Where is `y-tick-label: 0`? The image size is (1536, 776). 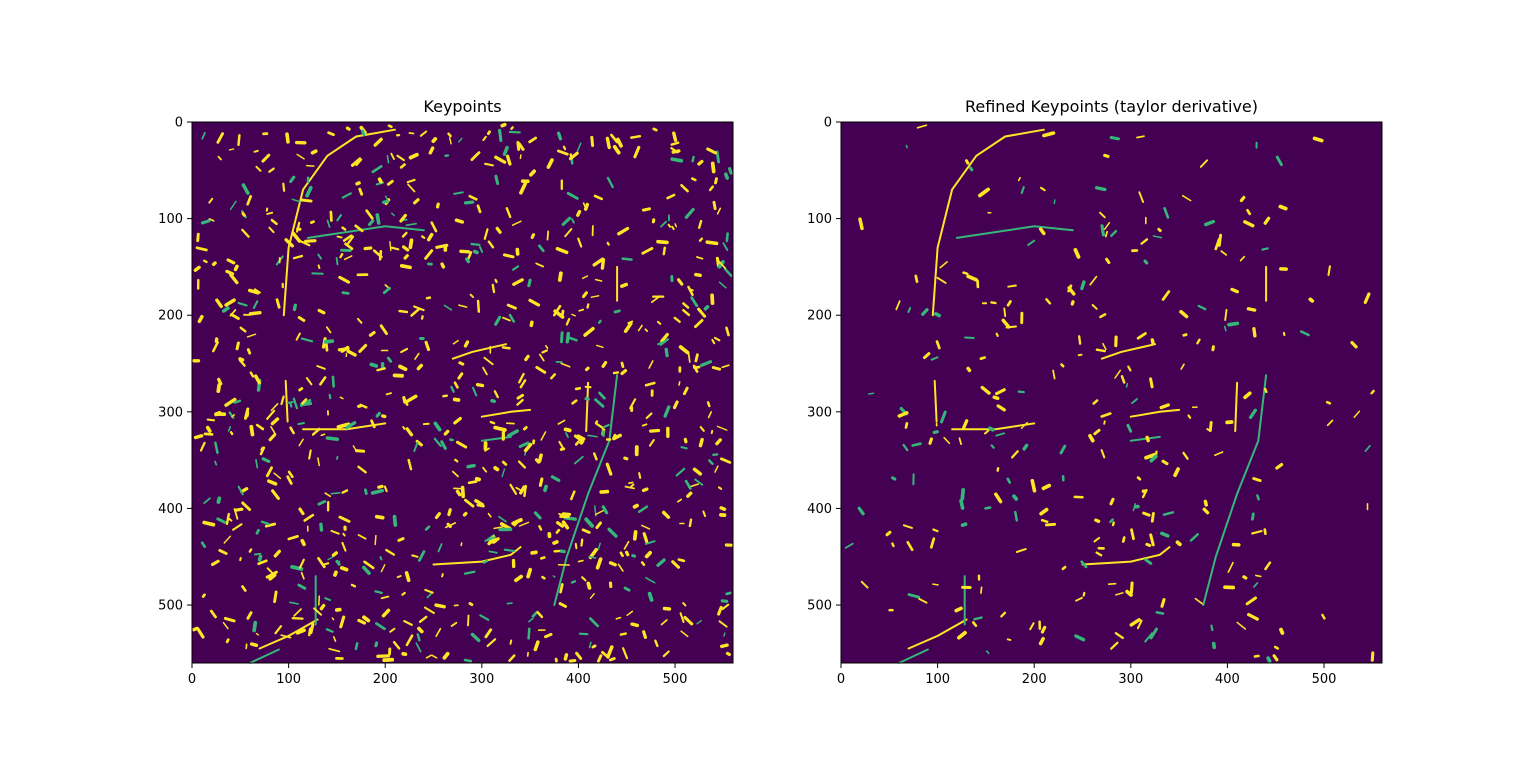 y-tick-label: 0 is located at coordinates (179, 123).